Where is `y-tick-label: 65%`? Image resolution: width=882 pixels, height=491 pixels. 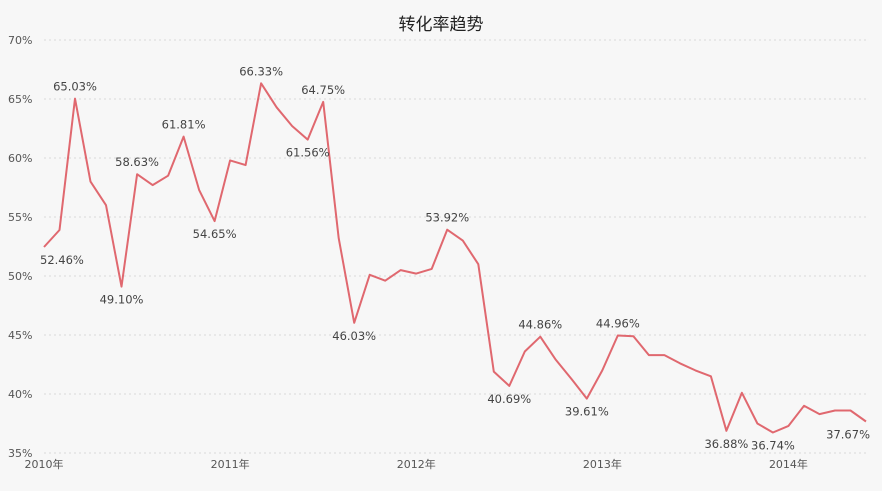 y-tick-label: 65% is located at coordinates (20, 99).